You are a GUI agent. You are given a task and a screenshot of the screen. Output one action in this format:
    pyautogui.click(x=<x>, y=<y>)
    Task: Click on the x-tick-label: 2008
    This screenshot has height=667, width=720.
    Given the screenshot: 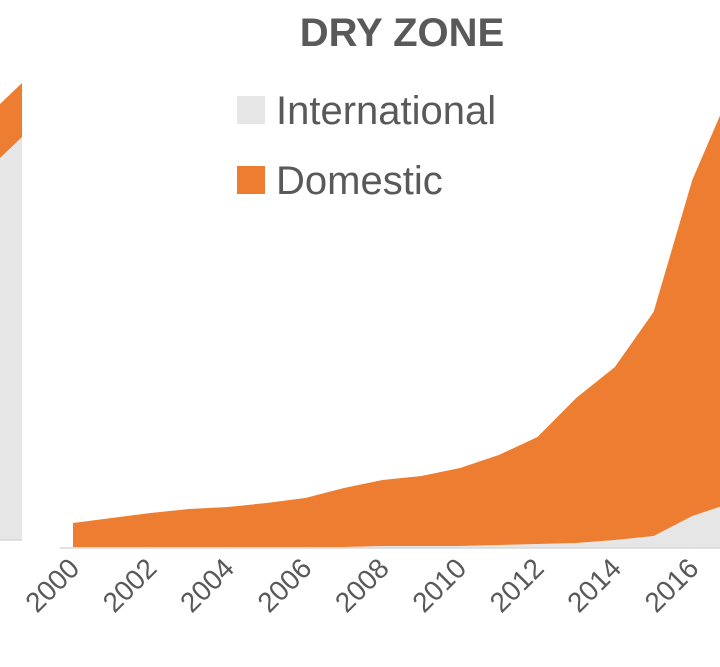 What is the action you would take?
    pyautogui.click(x=362, y=585)
    